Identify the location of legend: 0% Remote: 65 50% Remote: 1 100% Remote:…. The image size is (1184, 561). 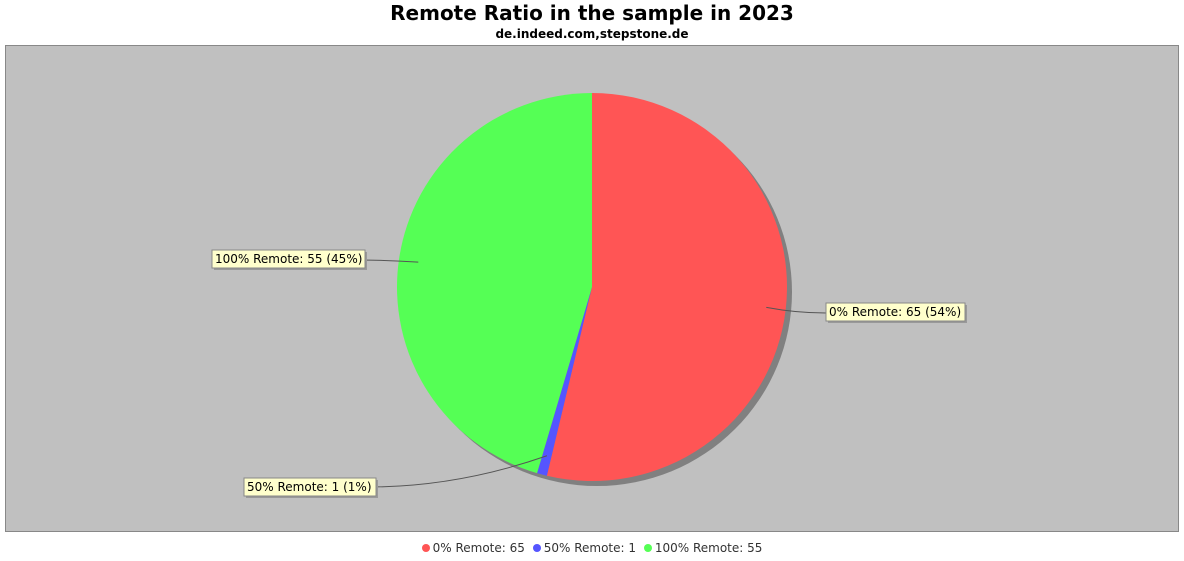
(592, 548).